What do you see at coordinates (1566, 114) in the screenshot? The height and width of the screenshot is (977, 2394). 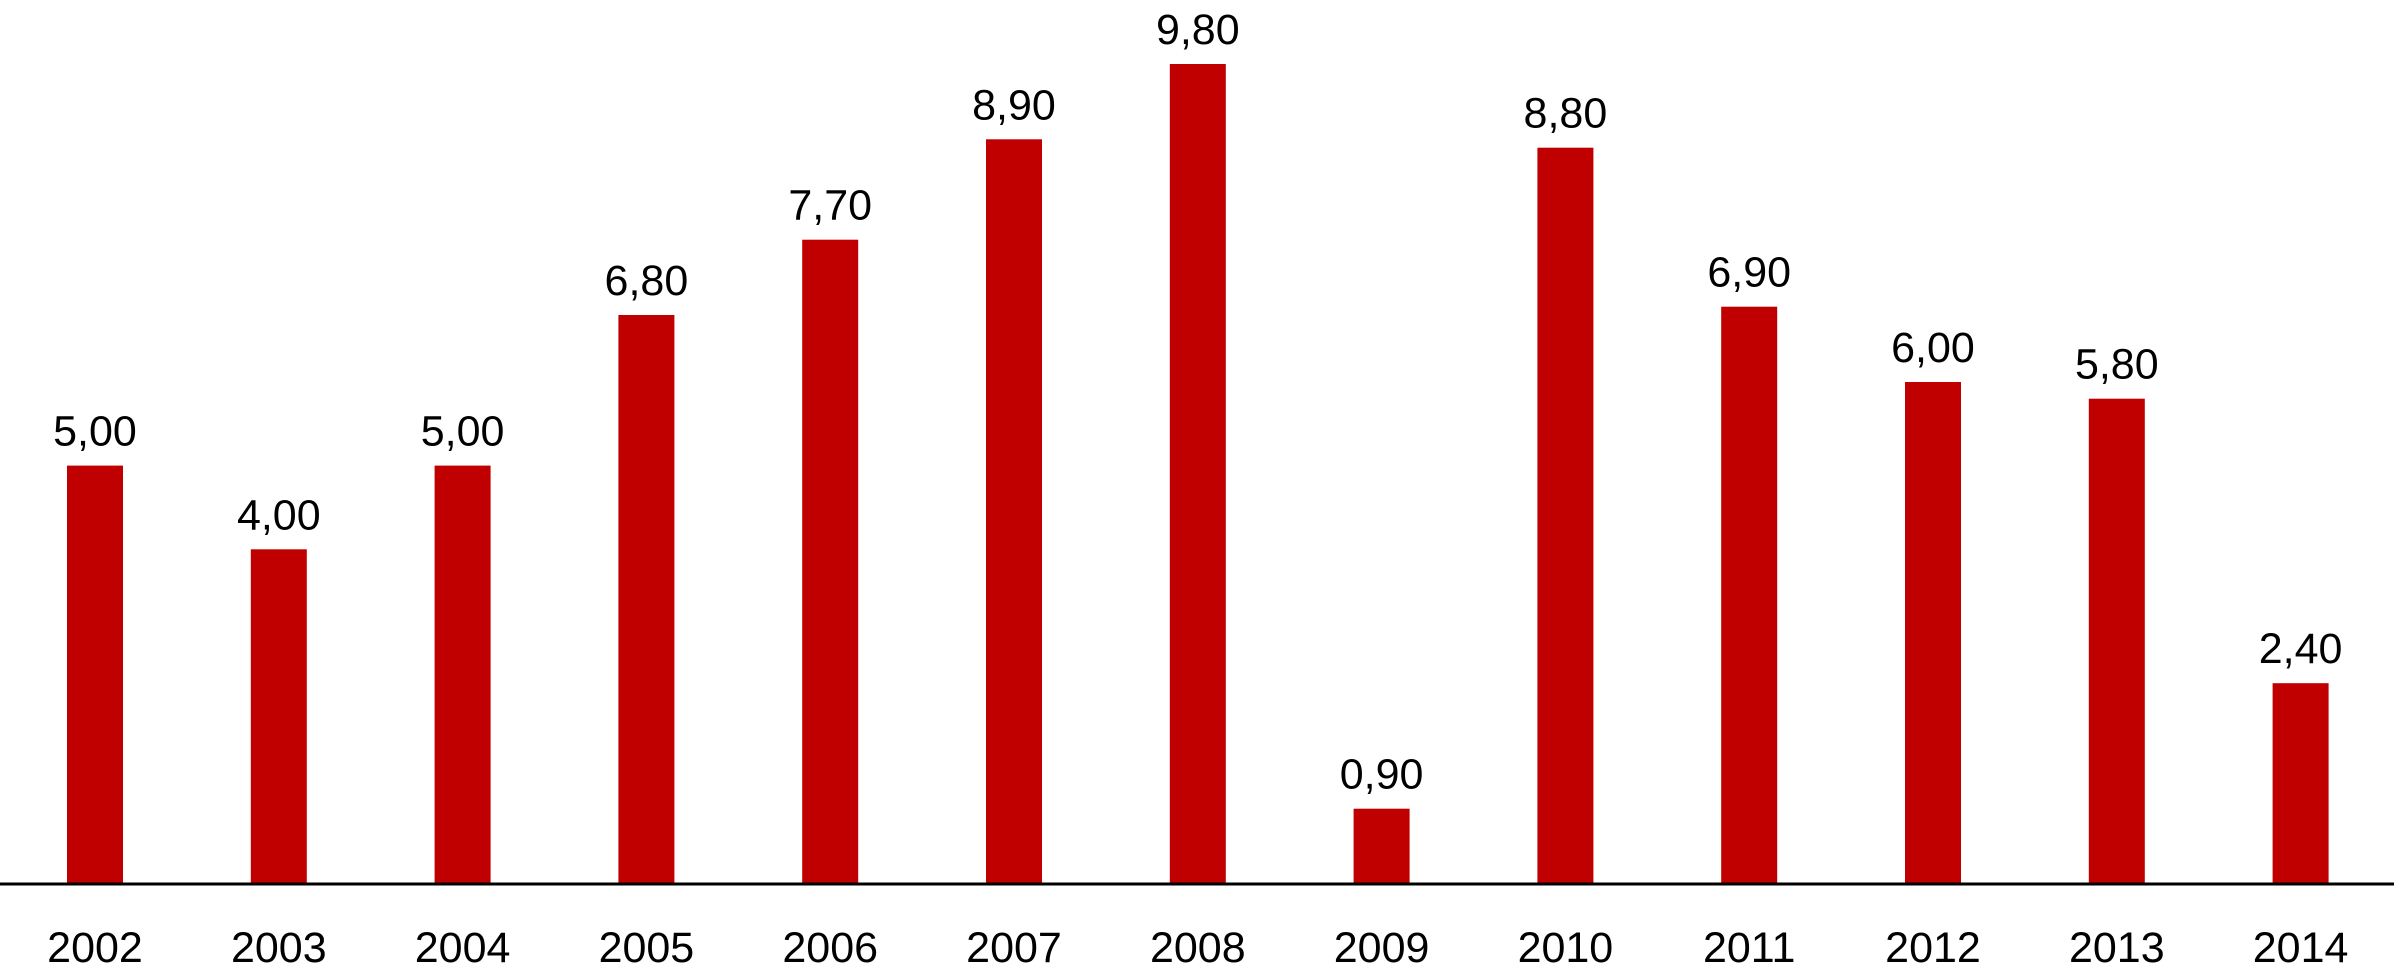 I see `value-label-2010: 8,80` at bounding box center [1566, 114].